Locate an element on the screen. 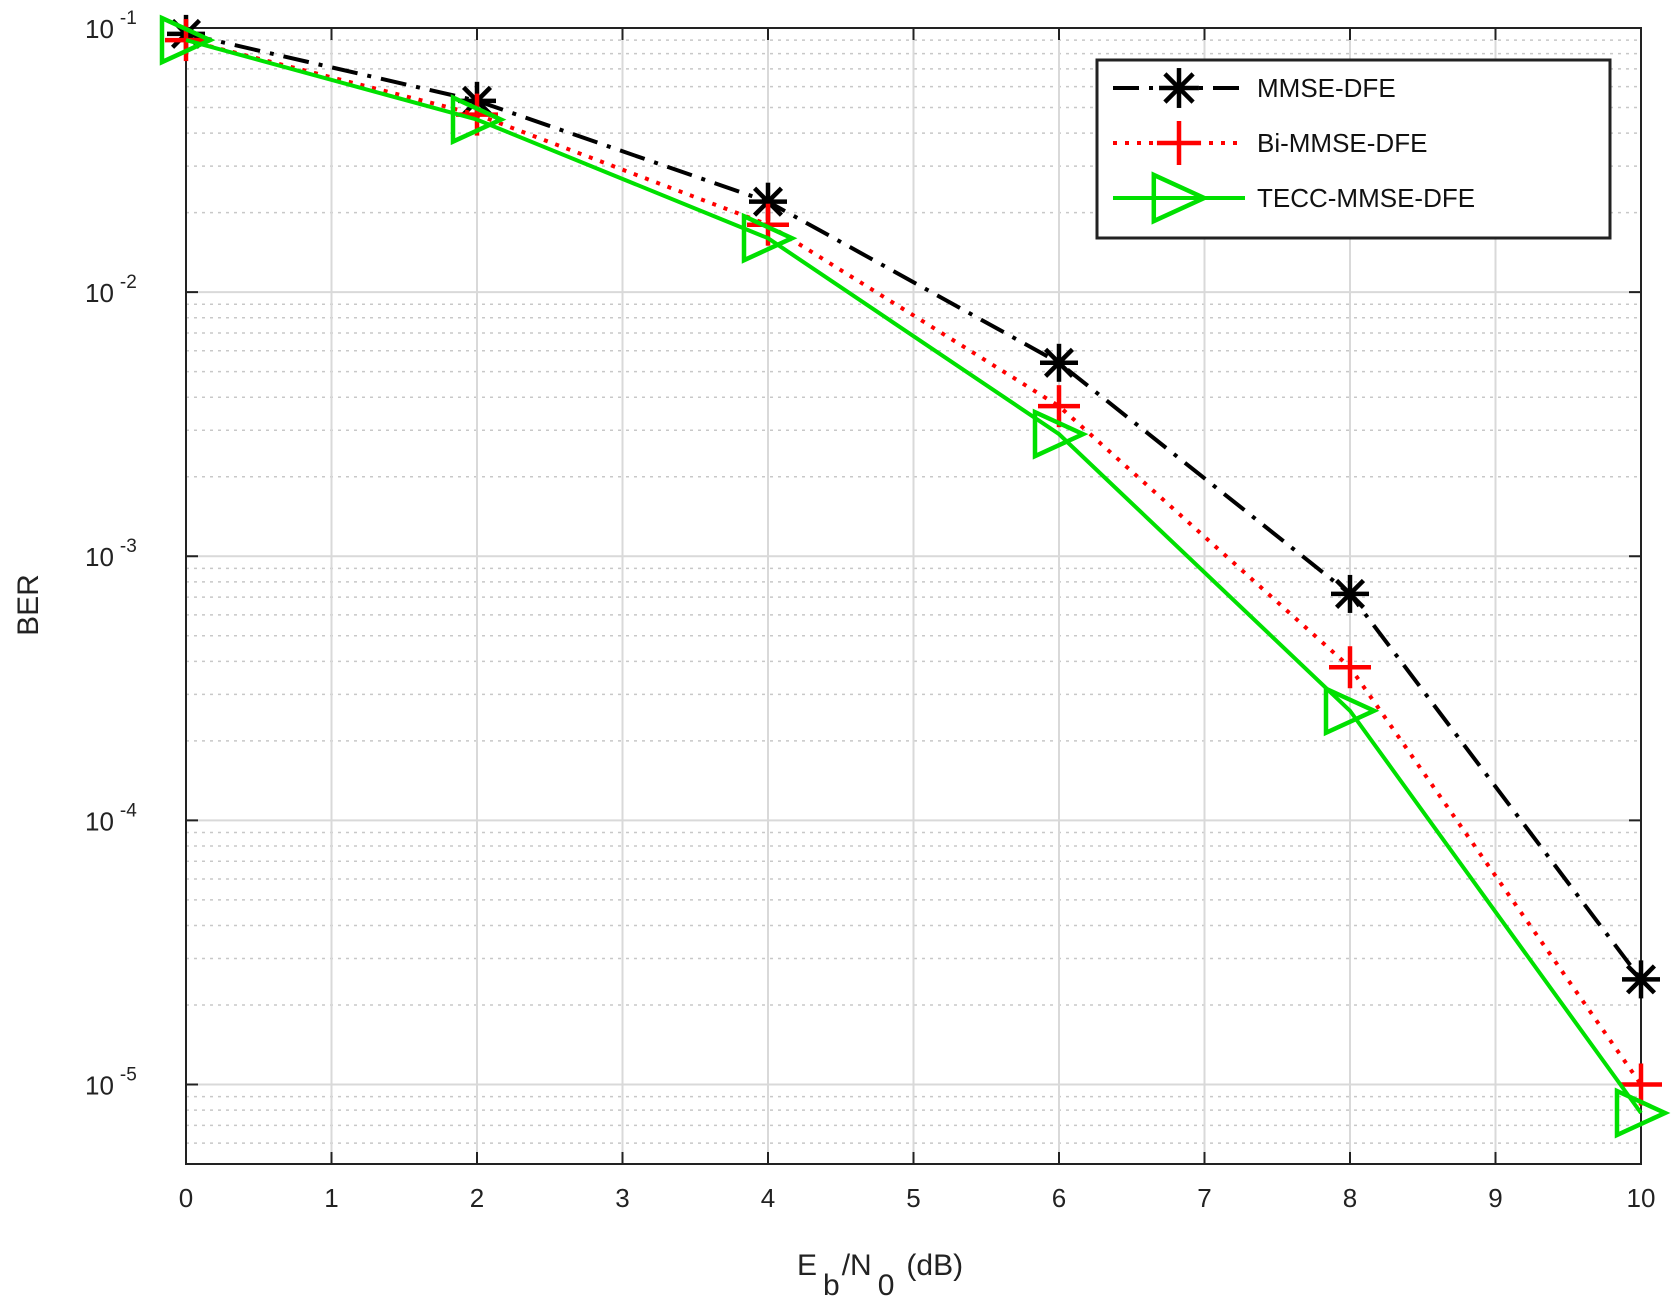 This screenshot has width=1679, height=1311. x-axis-label-tail: (dB) is located at coordinates (934, 1265).